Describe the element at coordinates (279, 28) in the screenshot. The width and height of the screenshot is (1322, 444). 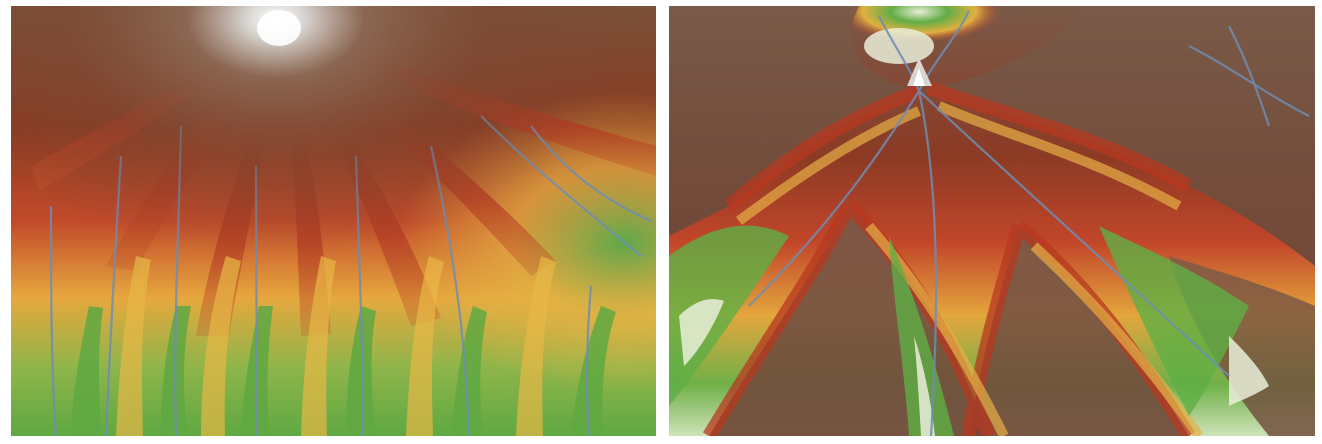
I see `terrain-left-snowcap` at that location.